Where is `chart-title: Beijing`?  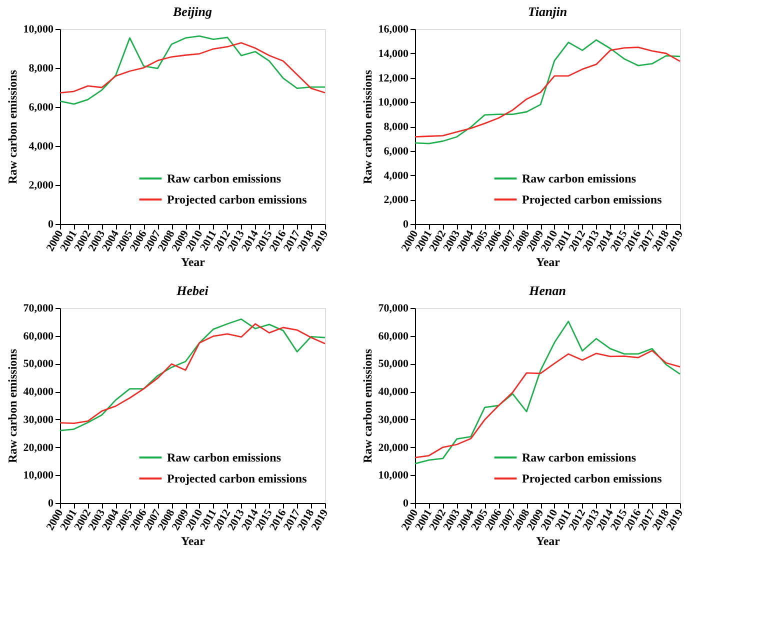
chart-title: Beijing is located at coordinates (192, 11).